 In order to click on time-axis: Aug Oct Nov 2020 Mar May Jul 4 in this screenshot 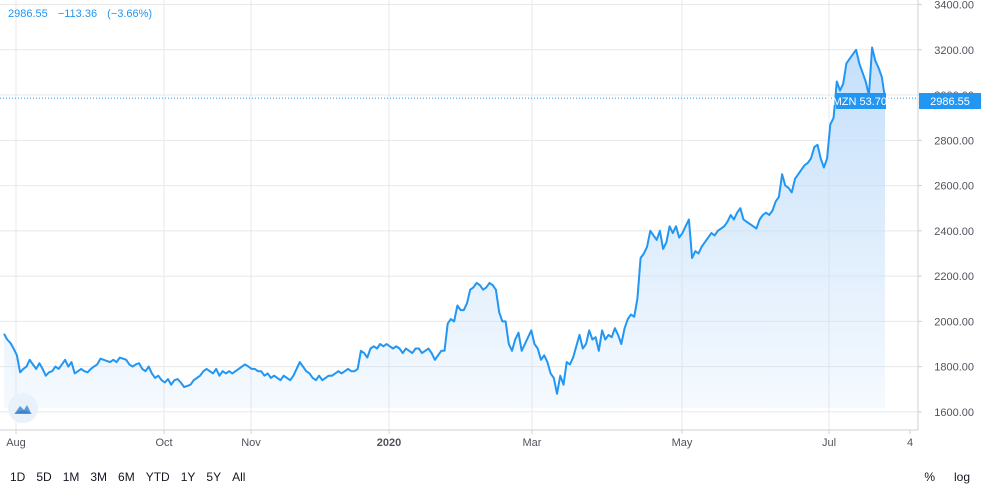, I will do `click(459, 439)`.